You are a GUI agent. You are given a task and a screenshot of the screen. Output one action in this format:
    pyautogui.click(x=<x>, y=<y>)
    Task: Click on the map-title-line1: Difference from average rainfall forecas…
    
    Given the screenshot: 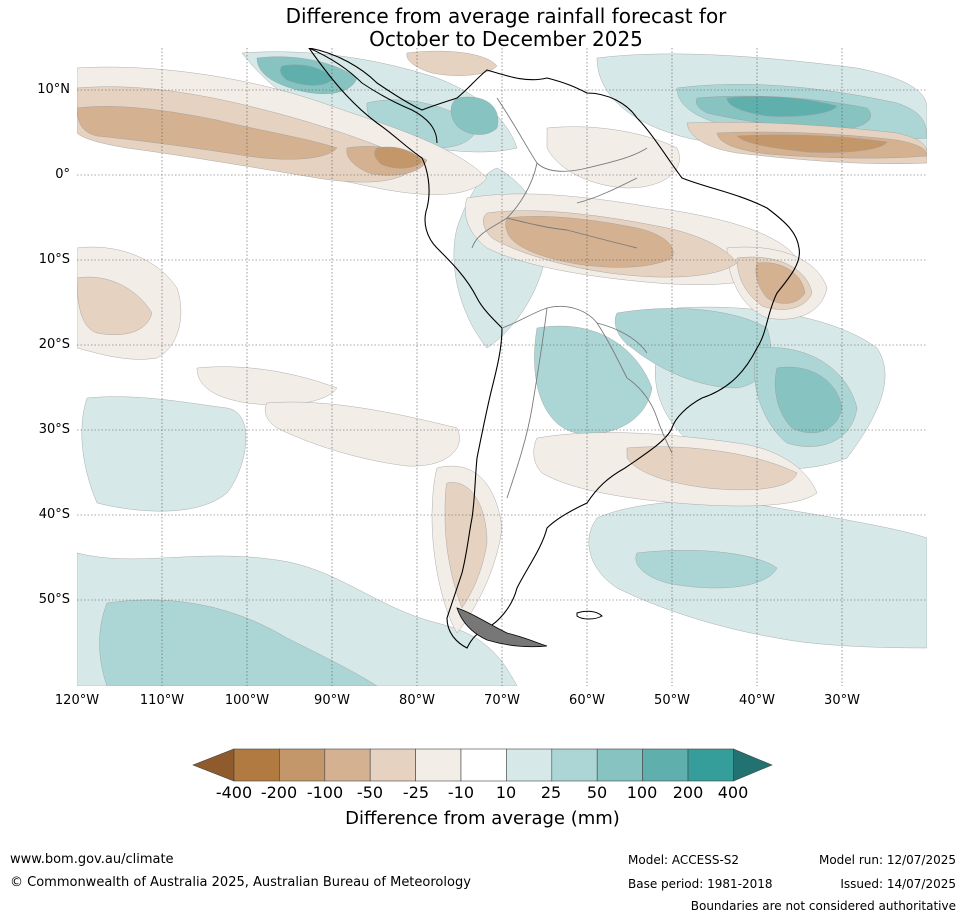 What is the action you would take?
    pyautogui.click(x=506, y=16)
    